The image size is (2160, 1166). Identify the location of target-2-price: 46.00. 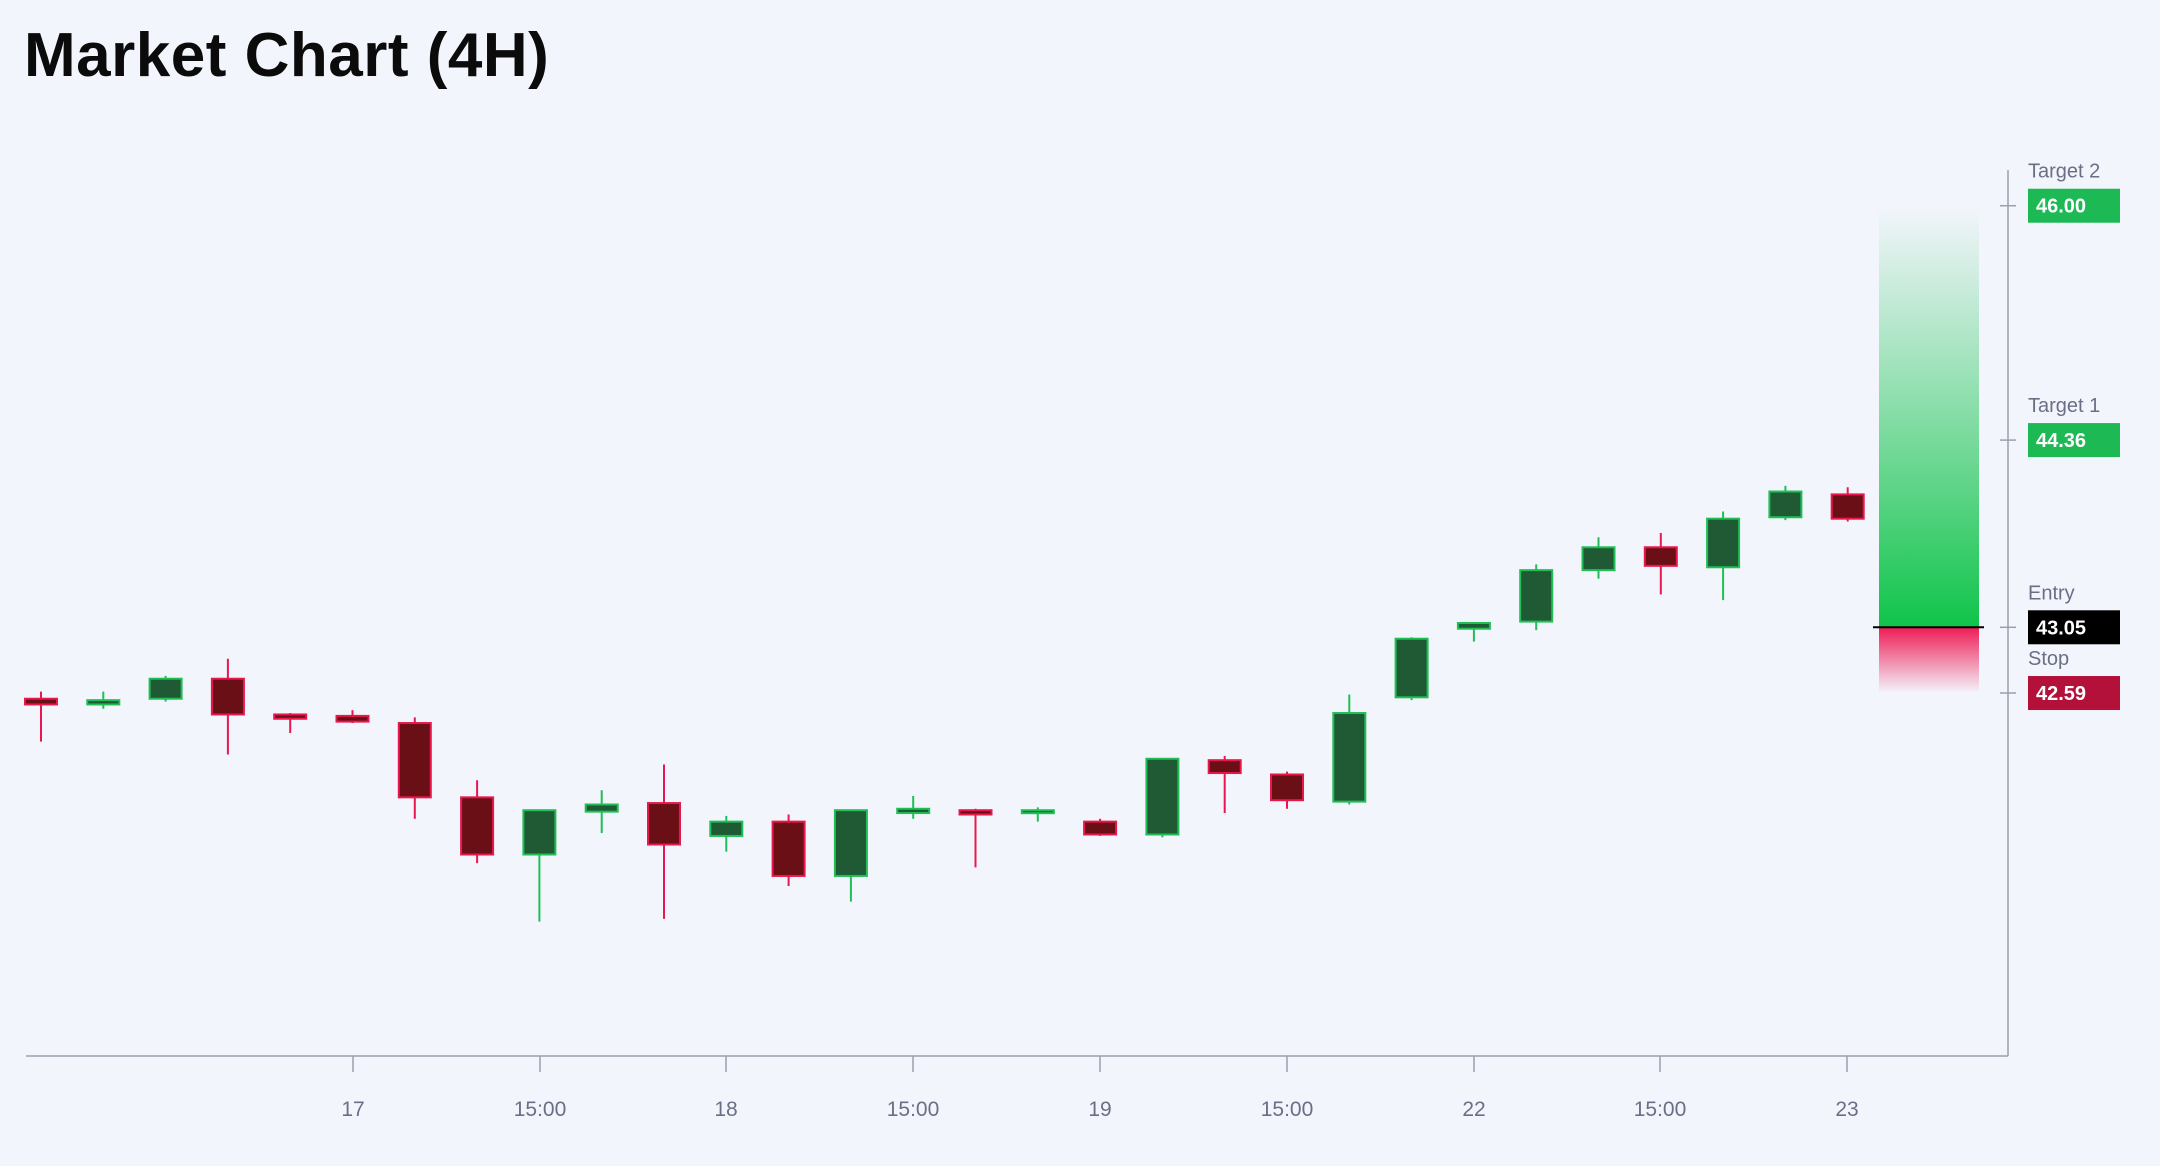
(2061, 207).